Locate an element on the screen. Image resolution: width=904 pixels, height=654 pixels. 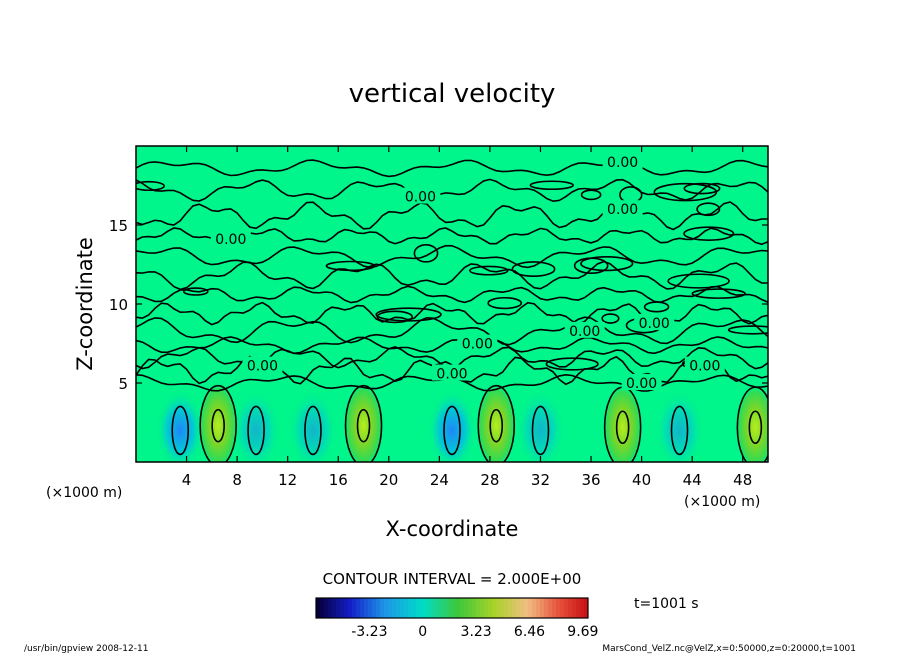
chart-title: vertical velocity is located at coordinates (452, 94).